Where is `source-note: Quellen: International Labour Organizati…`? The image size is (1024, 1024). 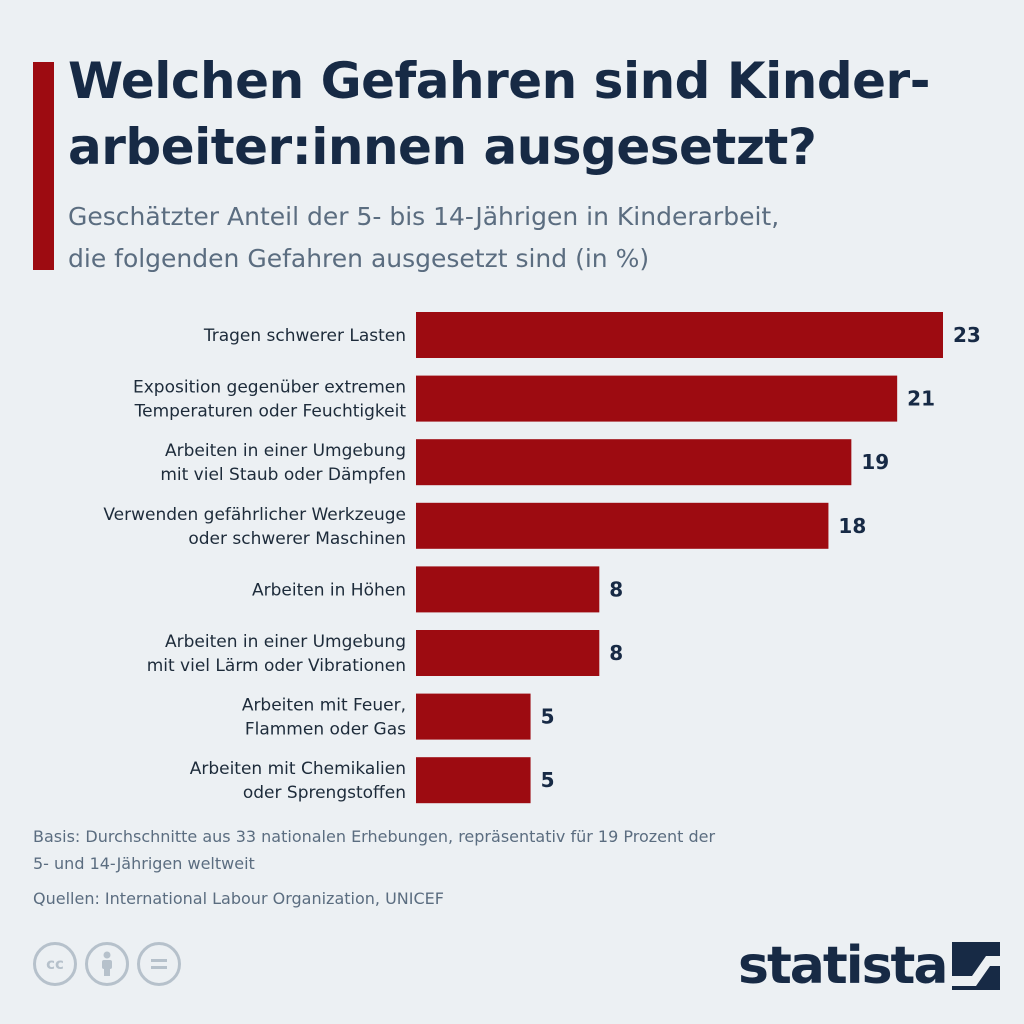
source-note: Quellen: International Labour Organizati… is located at coordinates (238, 898).